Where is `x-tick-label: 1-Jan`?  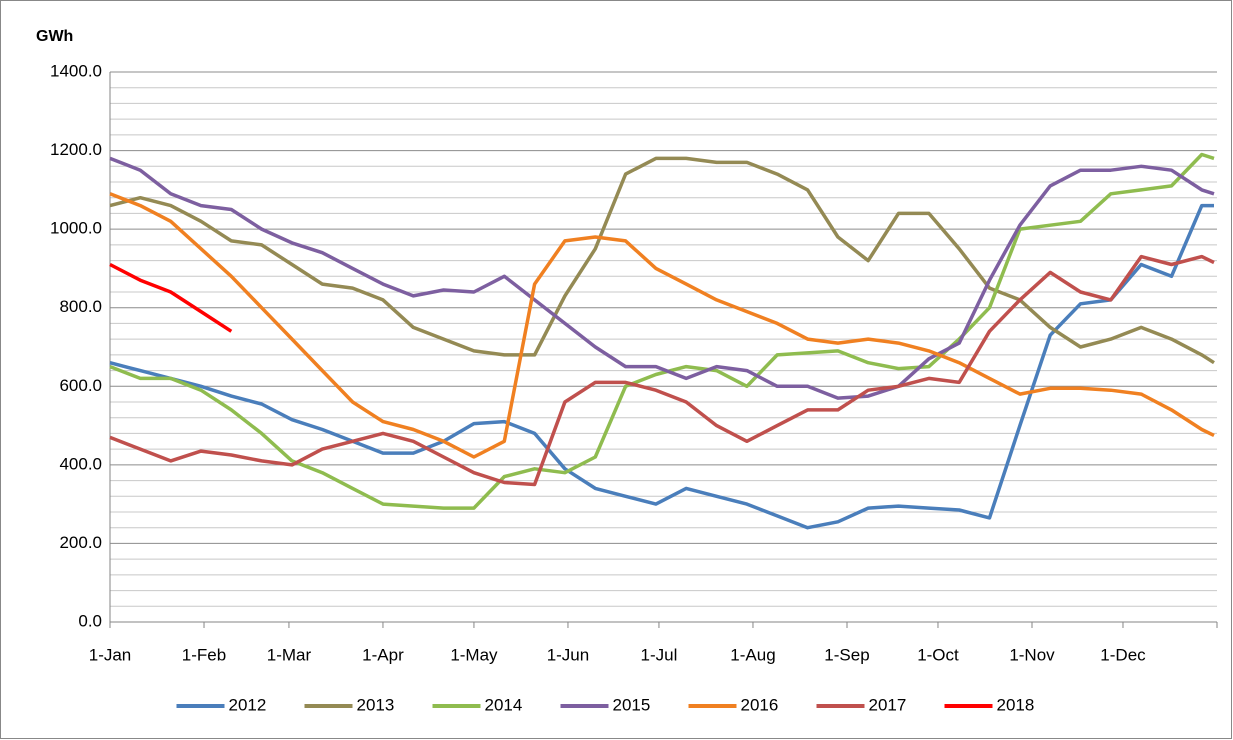 x-tick-label: 1-Jan is located at coordinates (110, 654).